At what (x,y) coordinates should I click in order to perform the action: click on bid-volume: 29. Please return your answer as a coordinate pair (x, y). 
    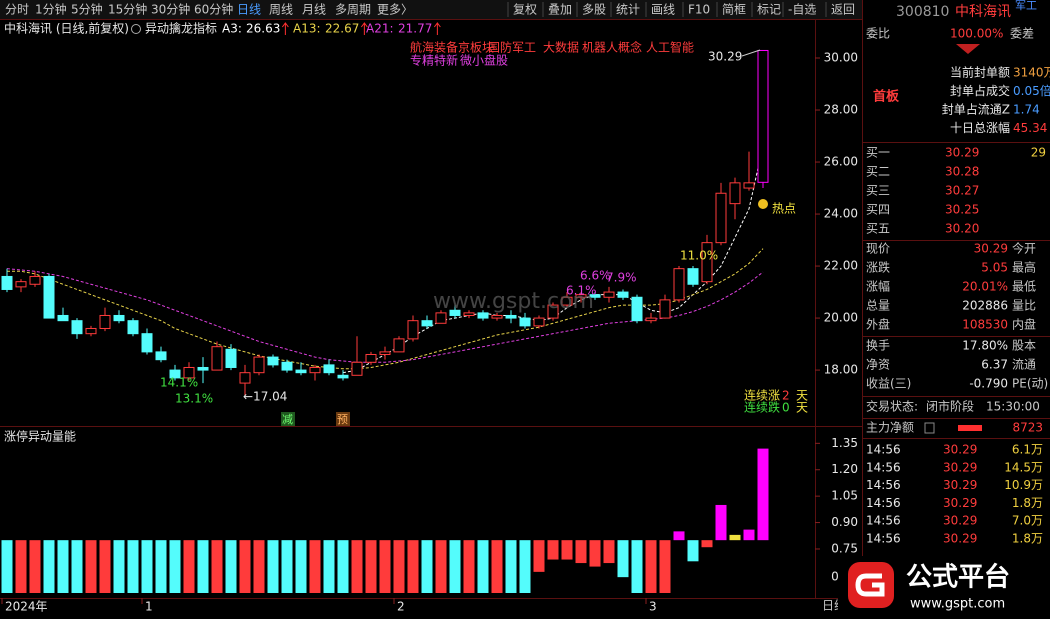
    Looking at the image, I should click on (1038, 153).